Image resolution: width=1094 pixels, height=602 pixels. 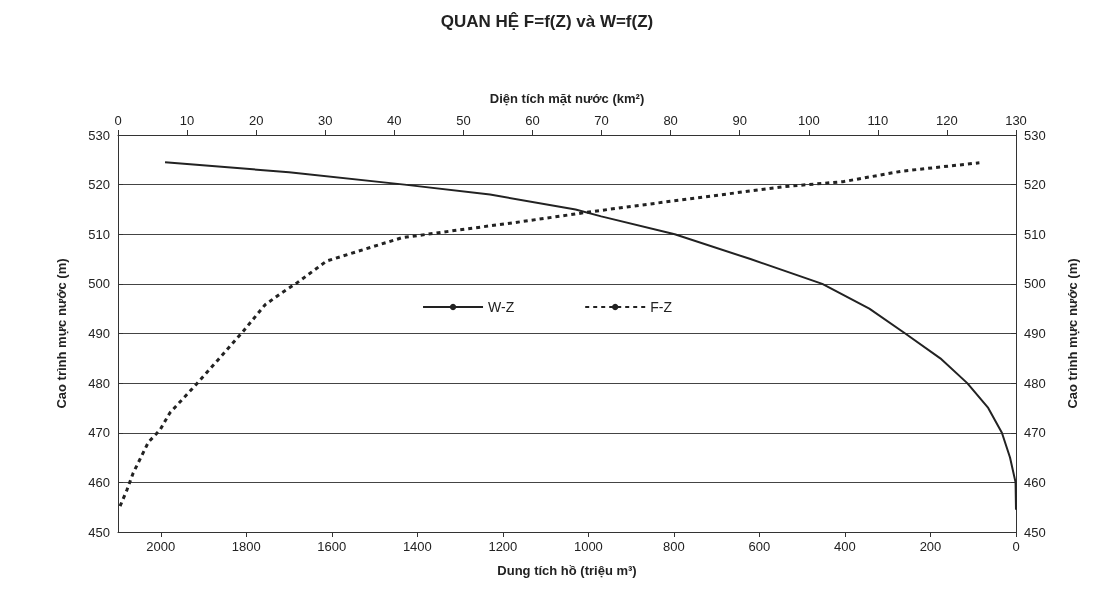 What do you see at coordinates (930, 546) in the screenshot?
I see `x-tick-label: 200` at bounding box center [930, 546].